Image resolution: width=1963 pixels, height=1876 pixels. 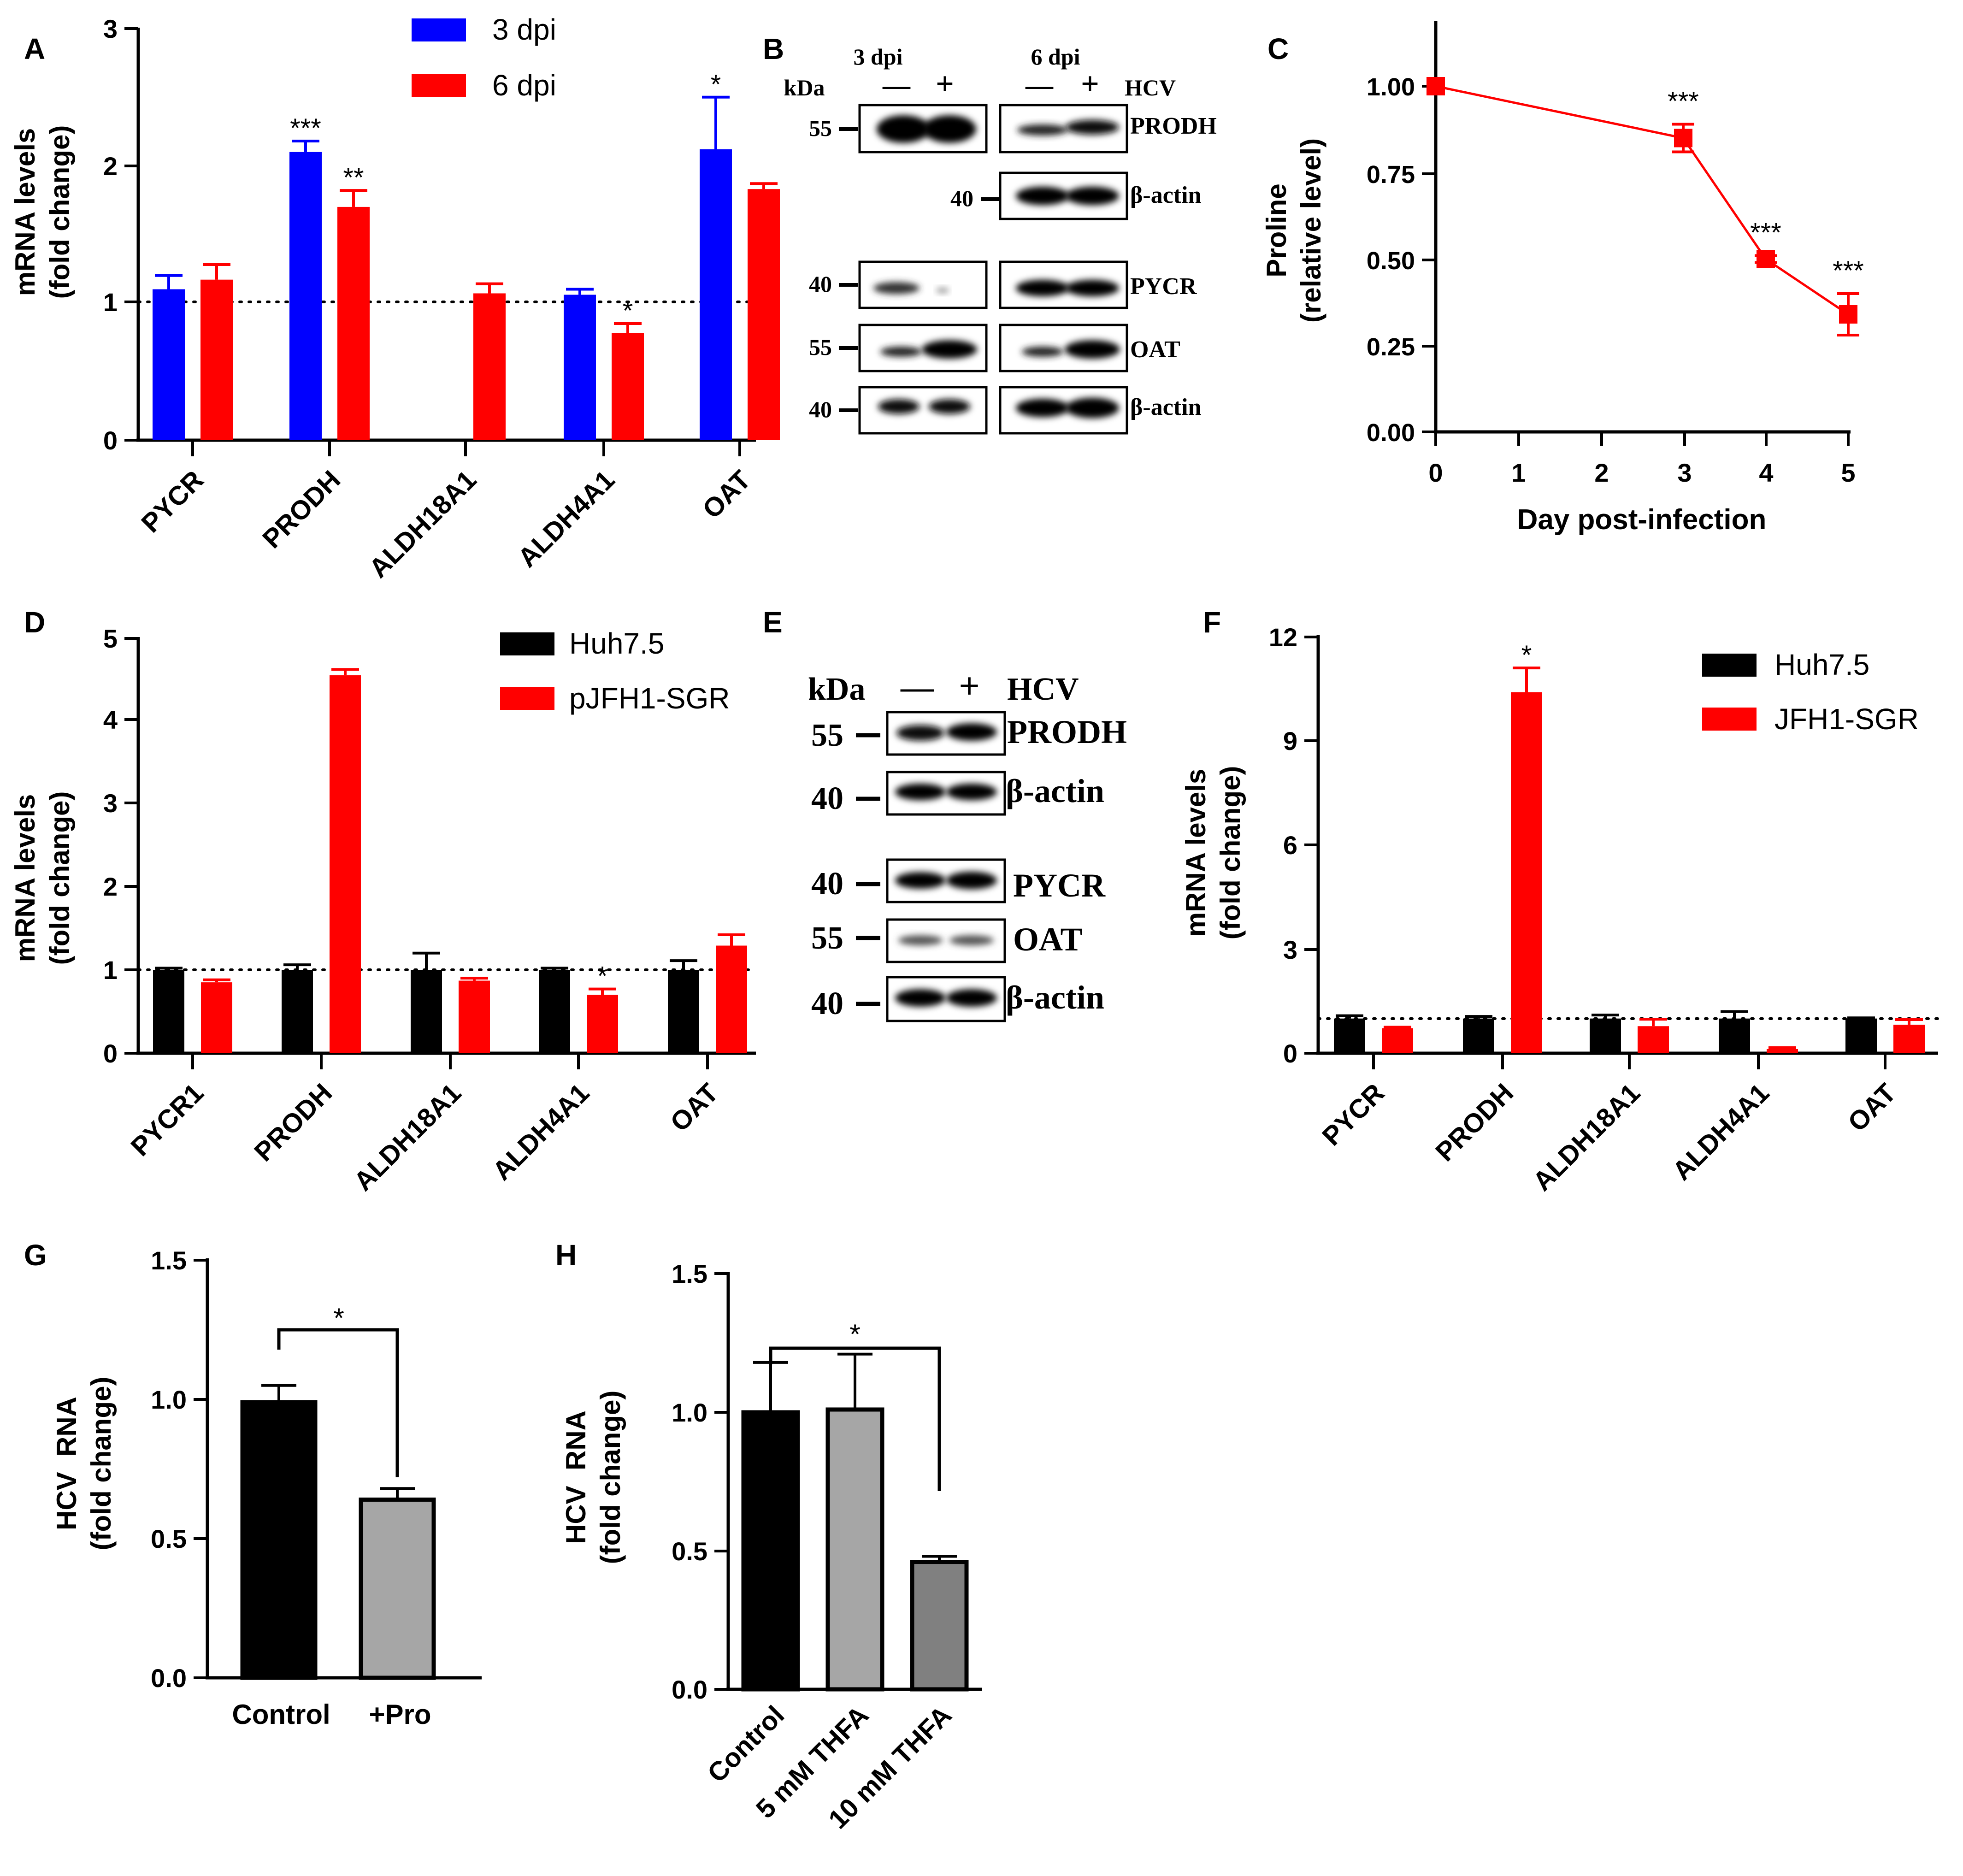 I want to click on panel-e-plus: +, so click(x=969, y=687).